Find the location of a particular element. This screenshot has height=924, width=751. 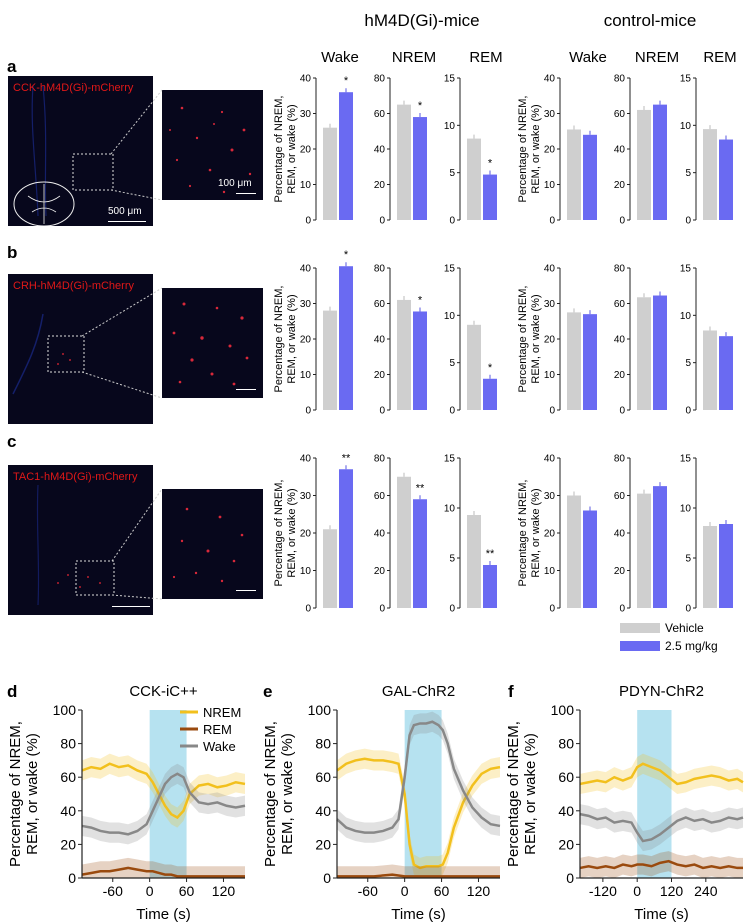

bar-chart-b-hm4d-rem: 0 5 10 15 * is located at coordinates (470, 340).